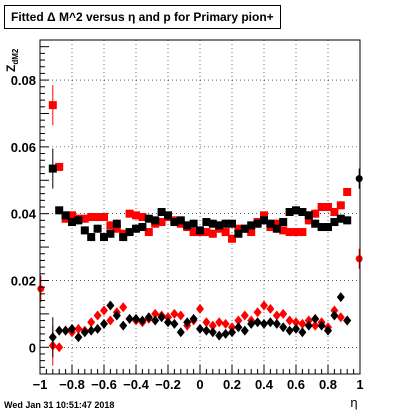  I want to click on x-tick-label: −0.6, so click(104, 384).